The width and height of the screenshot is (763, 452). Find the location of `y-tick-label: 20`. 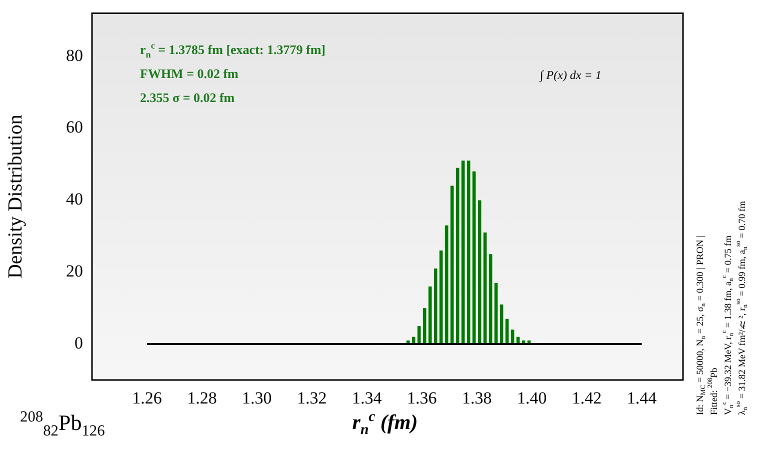

y-tick-label: 20 is located at coordinates (74, 271).